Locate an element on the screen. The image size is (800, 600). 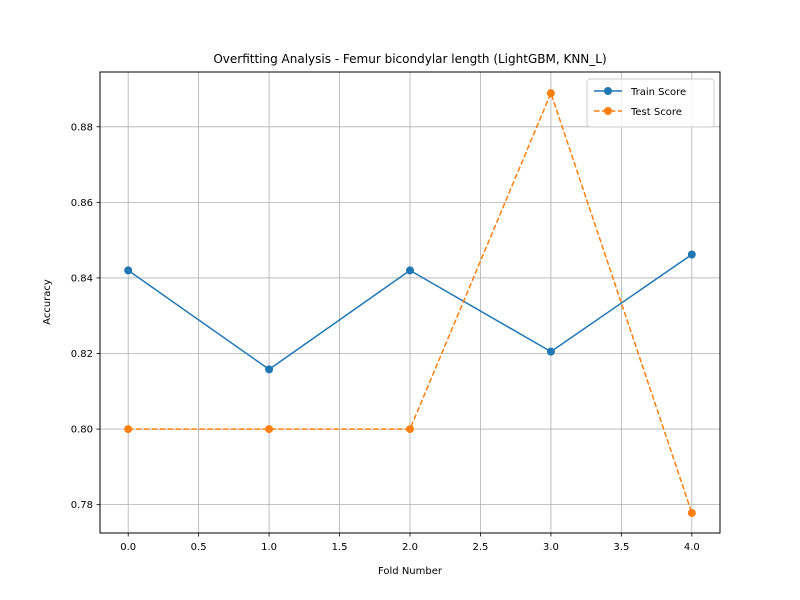
x-tick-label: 3.0 is located at coordinates (551, 547).